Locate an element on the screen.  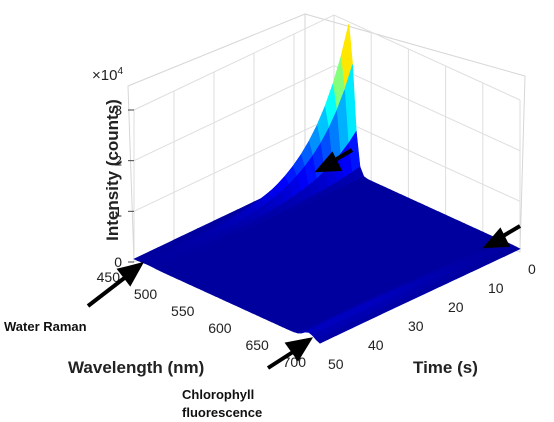
peak-edge-arrow-top is located at coordinates (334, 160).